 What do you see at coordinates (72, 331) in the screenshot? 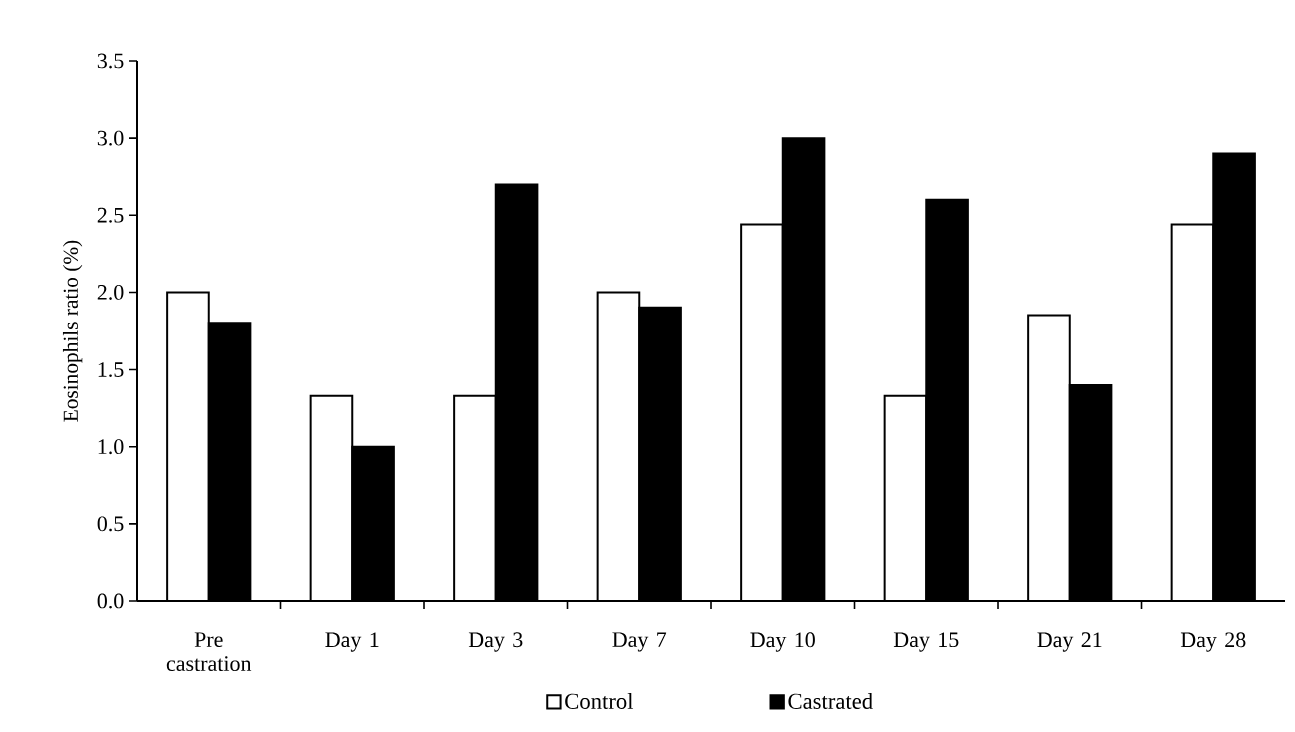
I see `y-axis-title: Eosinophils ratio (%)` at bounding box center [72, 331].